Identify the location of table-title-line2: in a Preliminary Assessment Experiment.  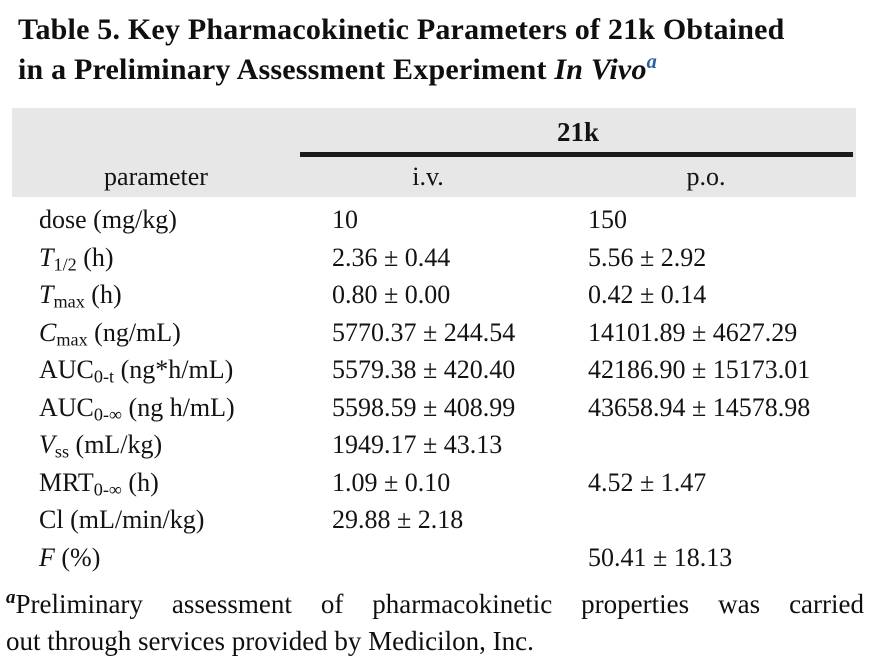
(286, 69).